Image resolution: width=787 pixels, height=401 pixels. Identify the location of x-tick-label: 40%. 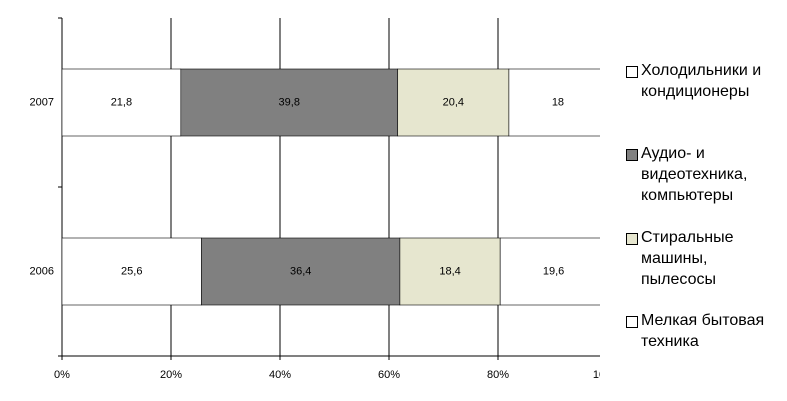
(280, 375).